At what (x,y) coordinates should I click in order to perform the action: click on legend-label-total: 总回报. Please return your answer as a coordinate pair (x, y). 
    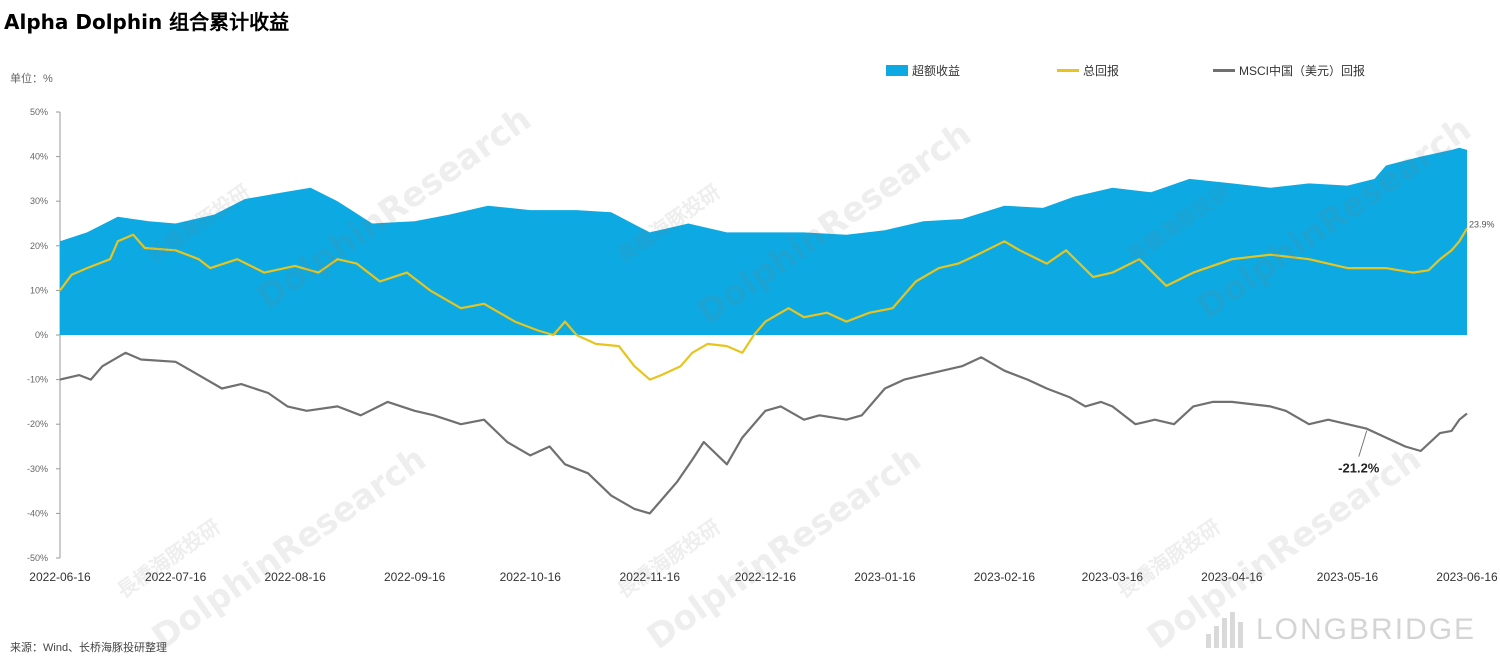
    Looking at the image, I should click on (1101, 71).